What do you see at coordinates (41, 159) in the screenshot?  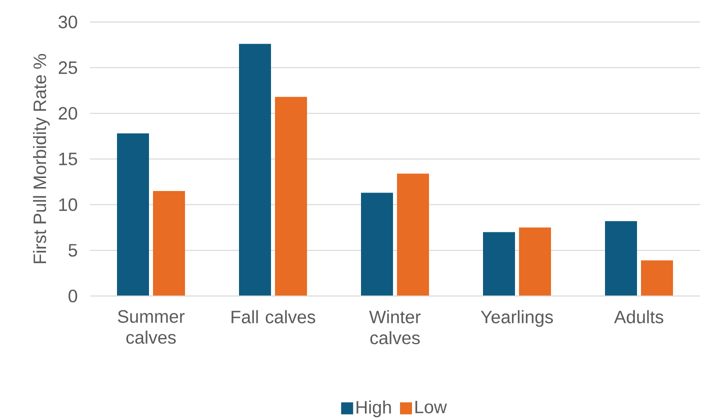 I see `y-axis-title: First Pull Morbidity Rate %` at bounding box center [41, 159].